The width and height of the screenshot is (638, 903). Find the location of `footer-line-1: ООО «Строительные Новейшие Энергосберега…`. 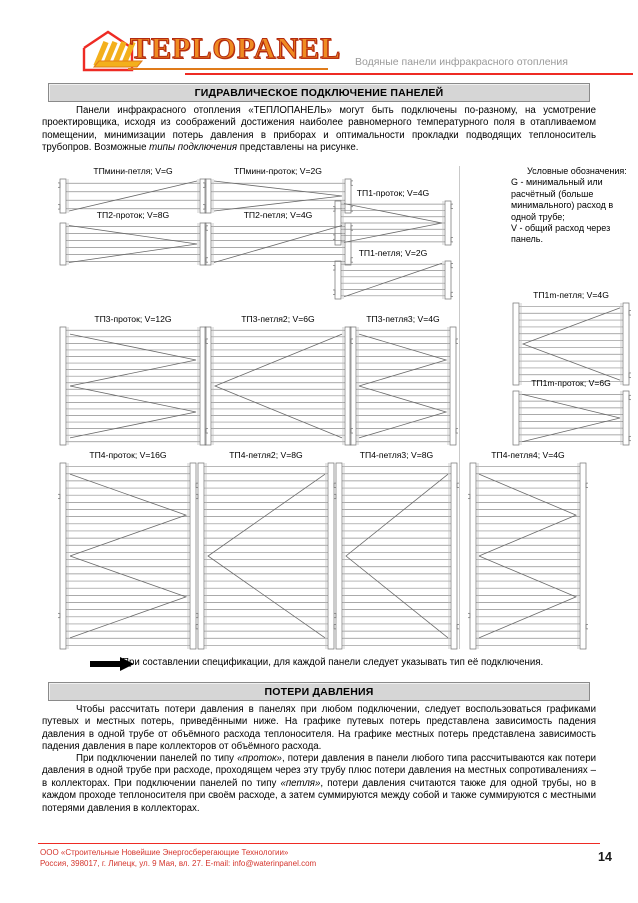

footer-line-1: ООО «Строительные Новейшие Энергосберега… is located at coordinates (164, 852).